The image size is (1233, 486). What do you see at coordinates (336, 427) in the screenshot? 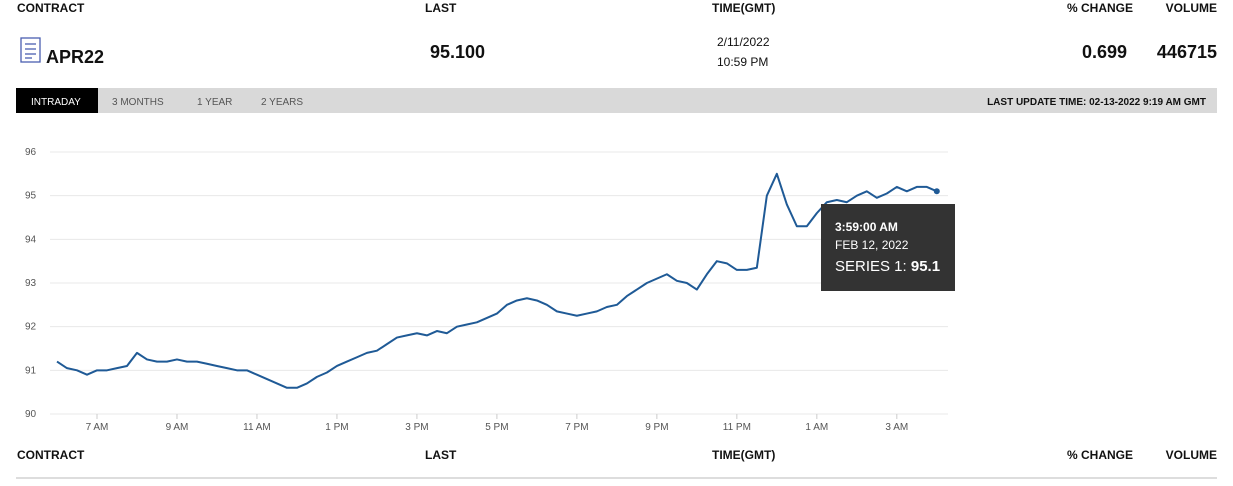
I see `x-tick-label: 1 PM` at bounding box center [336, 427].